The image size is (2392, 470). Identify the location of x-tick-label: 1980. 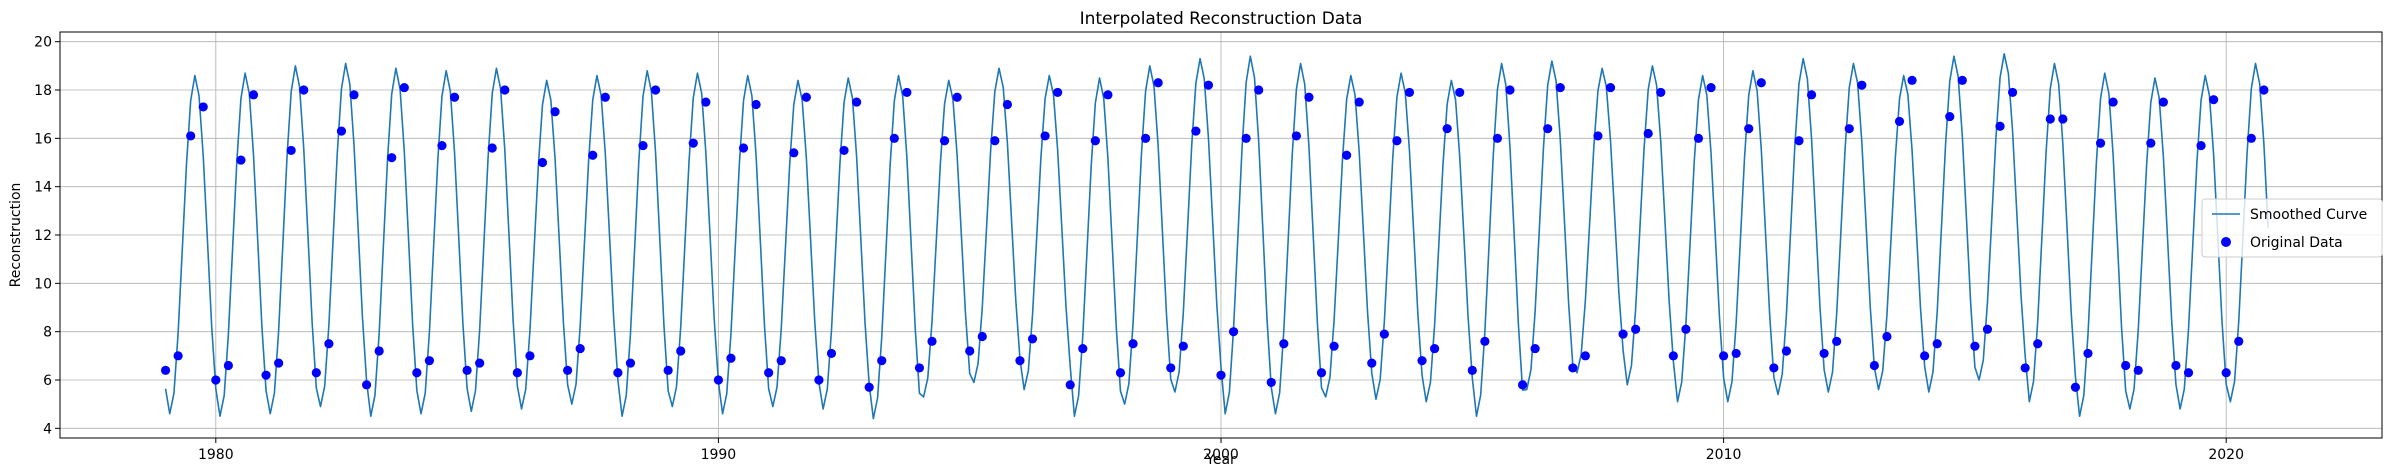
(216, 455).